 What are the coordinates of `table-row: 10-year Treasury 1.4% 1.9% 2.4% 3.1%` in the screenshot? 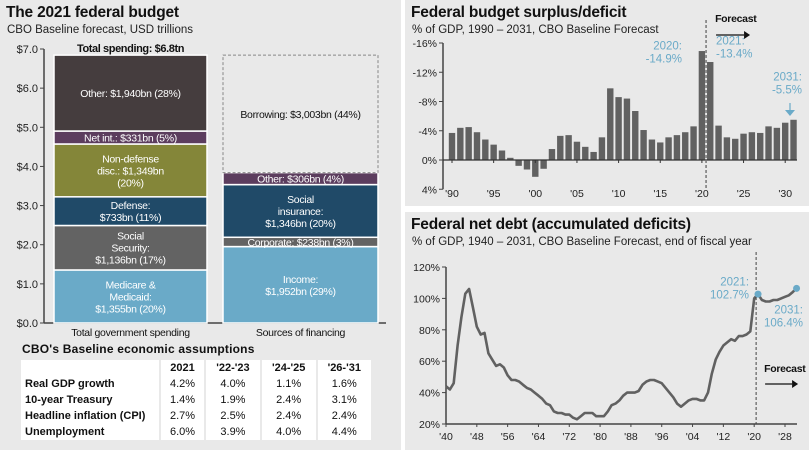 It's located at (196, 400).